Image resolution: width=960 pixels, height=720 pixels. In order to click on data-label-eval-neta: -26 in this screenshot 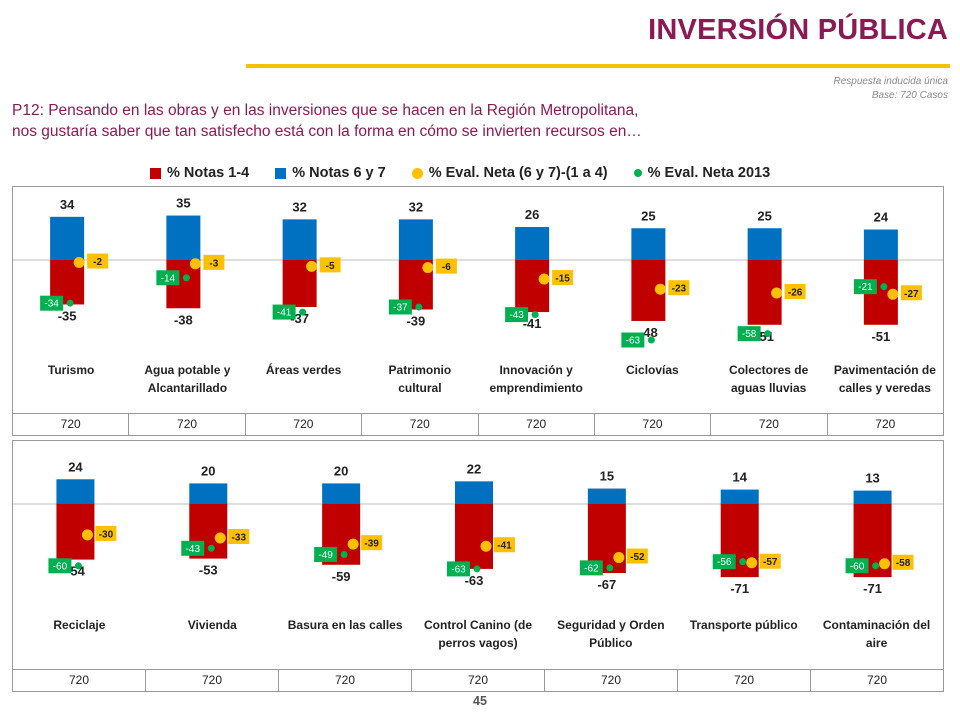, I will do `click(795, 293)`.